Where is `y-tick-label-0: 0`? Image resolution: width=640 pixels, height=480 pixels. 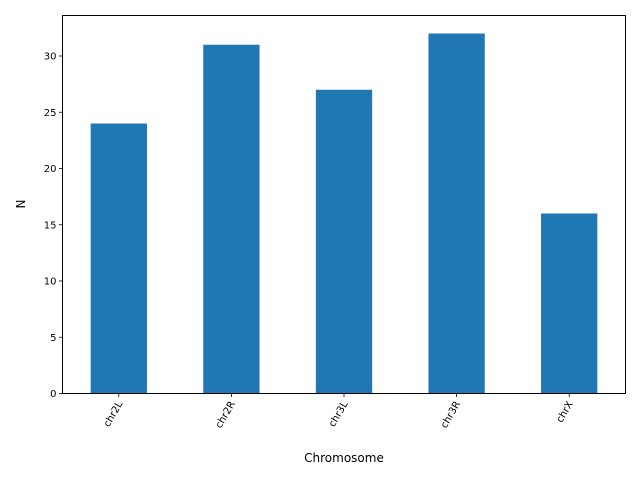
y-tick-label-0: 0 is located at coordinates (53, 394).